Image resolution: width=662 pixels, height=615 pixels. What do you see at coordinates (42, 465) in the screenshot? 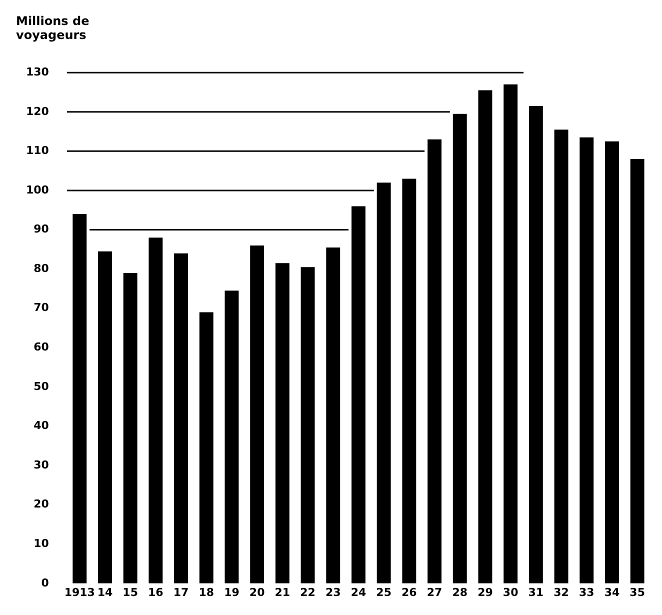
I see `y-tick-label: 30` at bounding box center [42, 465].